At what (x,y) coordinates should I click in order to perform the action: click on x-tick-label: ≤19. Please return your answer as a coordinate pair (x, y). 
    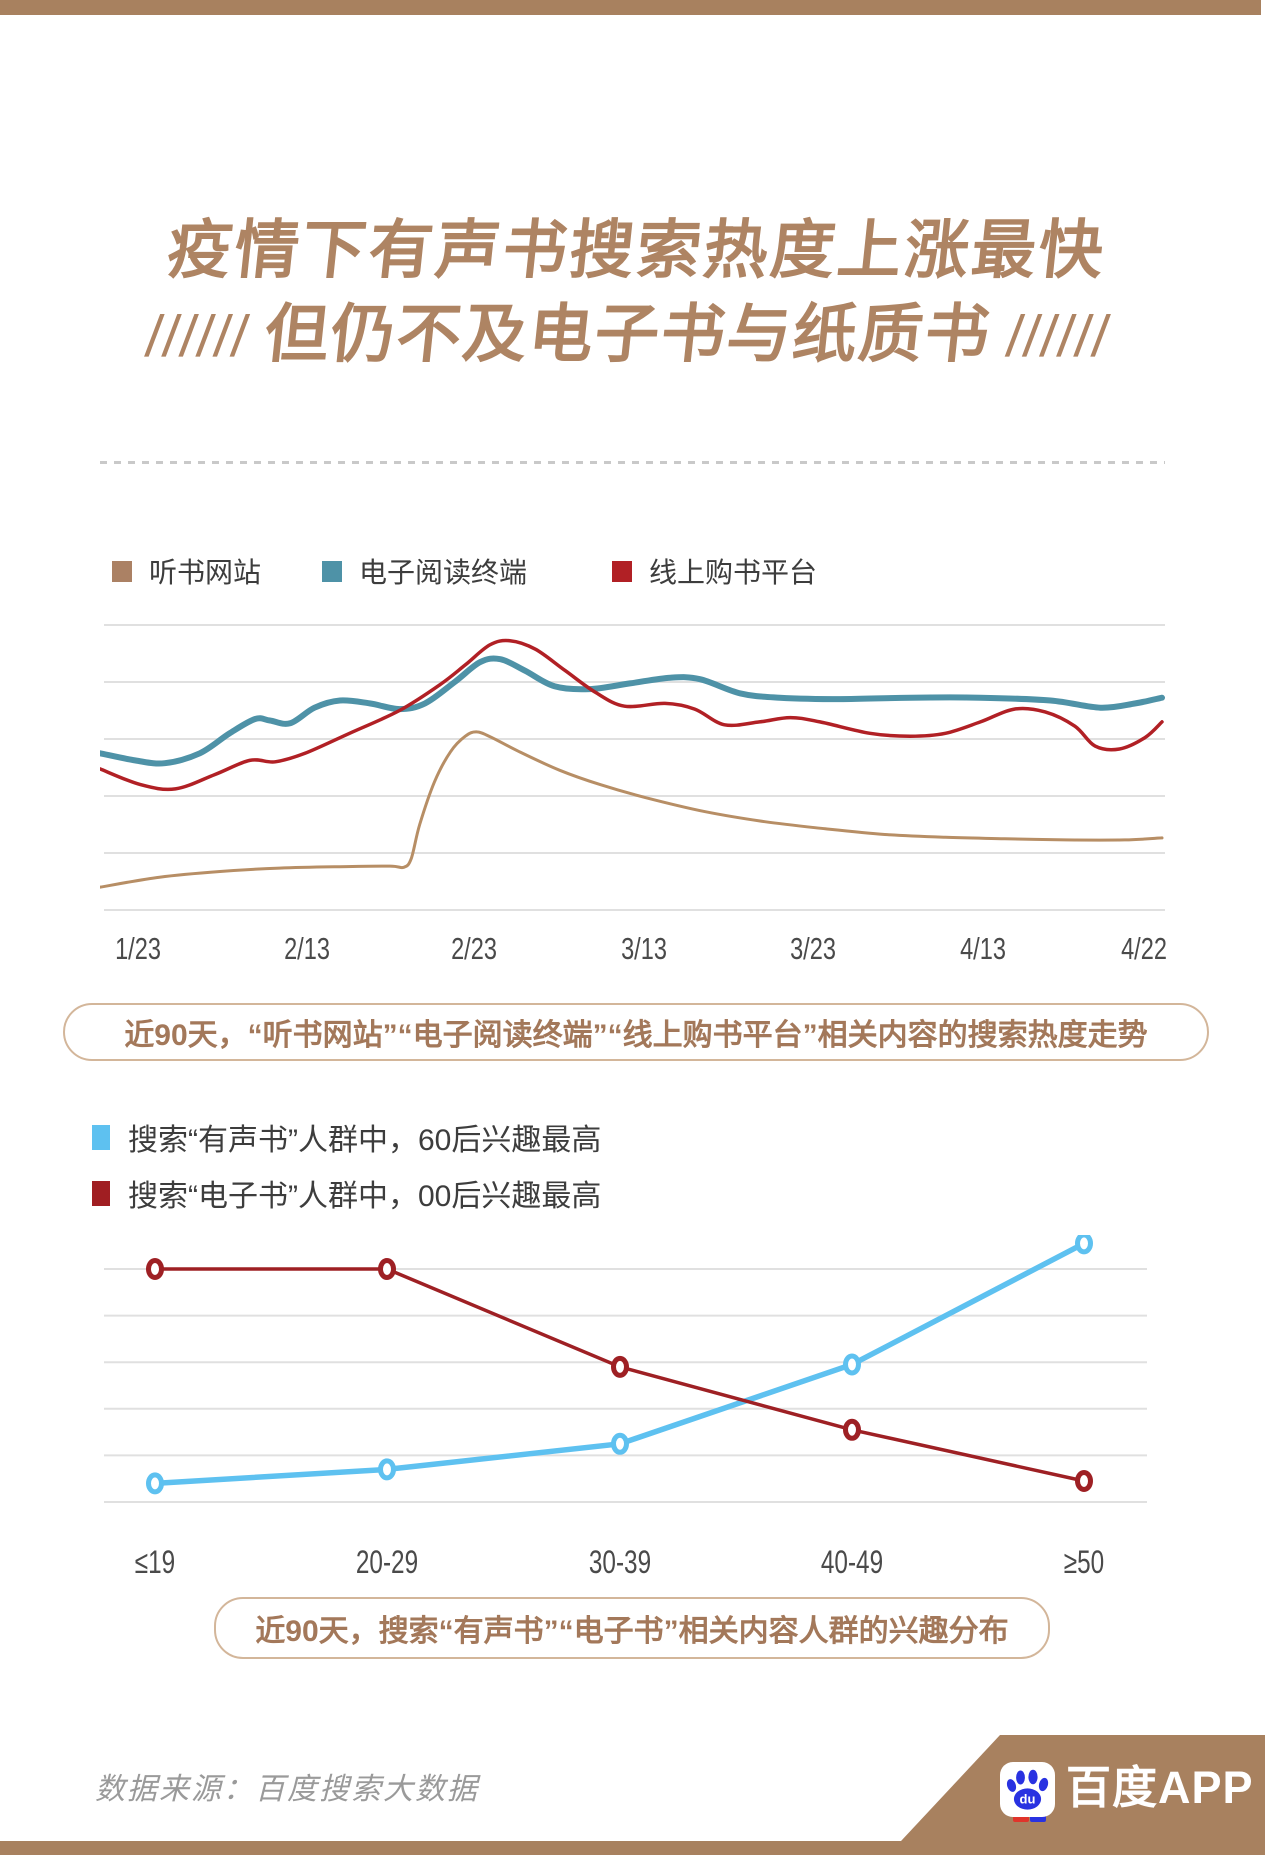
    Looking at the image, I should click on (155, 1562).